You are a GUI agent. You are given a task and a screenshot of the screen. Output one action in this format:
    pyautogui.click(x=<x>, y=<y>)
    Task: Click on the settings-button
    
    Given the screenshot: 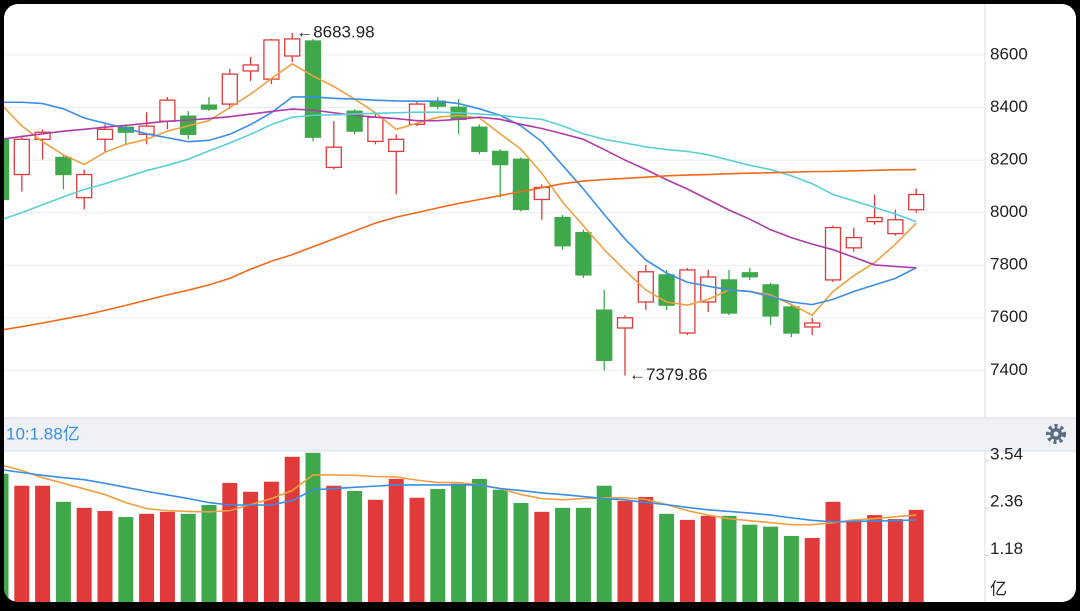 What is the action you would take?
    pyautogui.click(x=1056, y=434)
    